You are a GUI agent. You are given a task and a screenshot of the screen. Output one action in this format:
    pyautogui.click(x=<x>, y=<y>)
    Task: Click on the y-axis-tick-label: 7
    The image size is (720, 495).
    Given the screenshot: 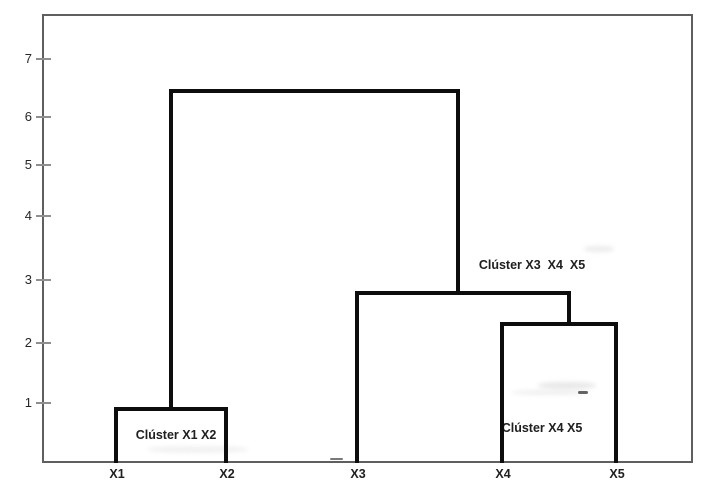 What is the action you would take?
    pyautogui.click(x=28, y=58)
    